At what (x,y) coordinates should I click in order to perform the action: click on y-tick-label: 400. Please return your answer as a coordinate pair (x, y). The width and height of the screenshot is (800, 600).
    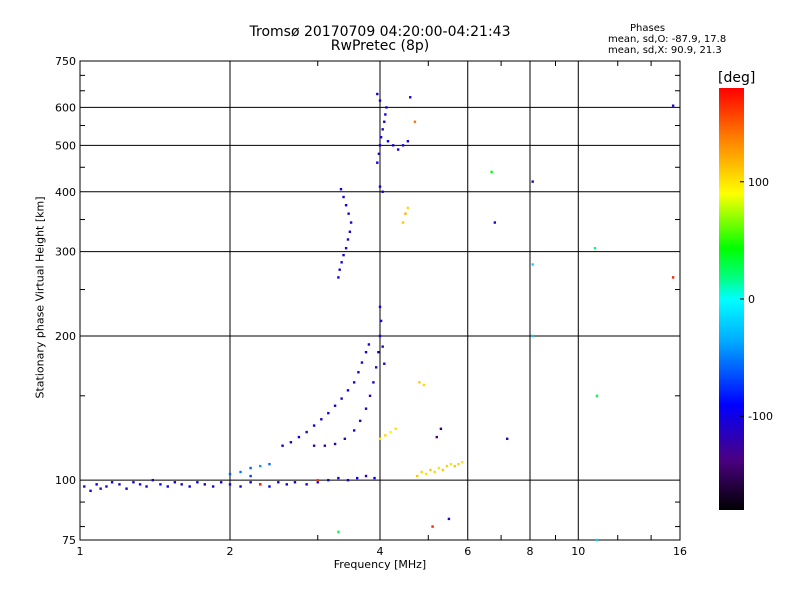
    Looking at the image, I should click on (65, 192).